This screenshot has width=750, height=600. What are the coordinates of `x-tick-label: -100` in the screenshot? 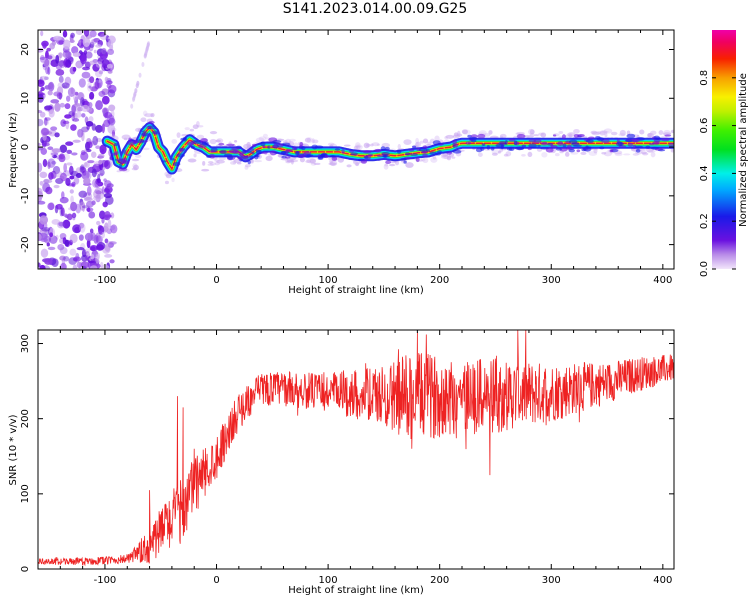 It's located at (105, 580).